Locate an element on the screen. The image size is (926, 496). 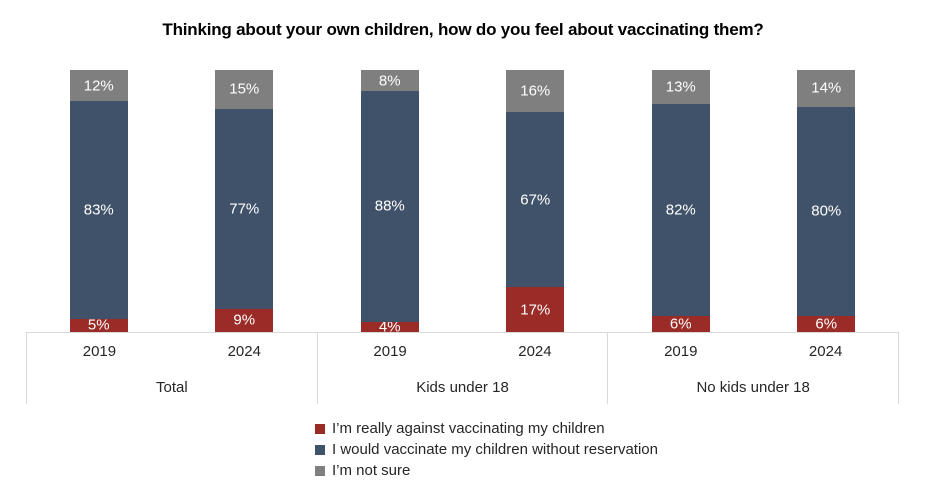
bar-slot: 9% 77% 15% is located at coordinates (245, 201).